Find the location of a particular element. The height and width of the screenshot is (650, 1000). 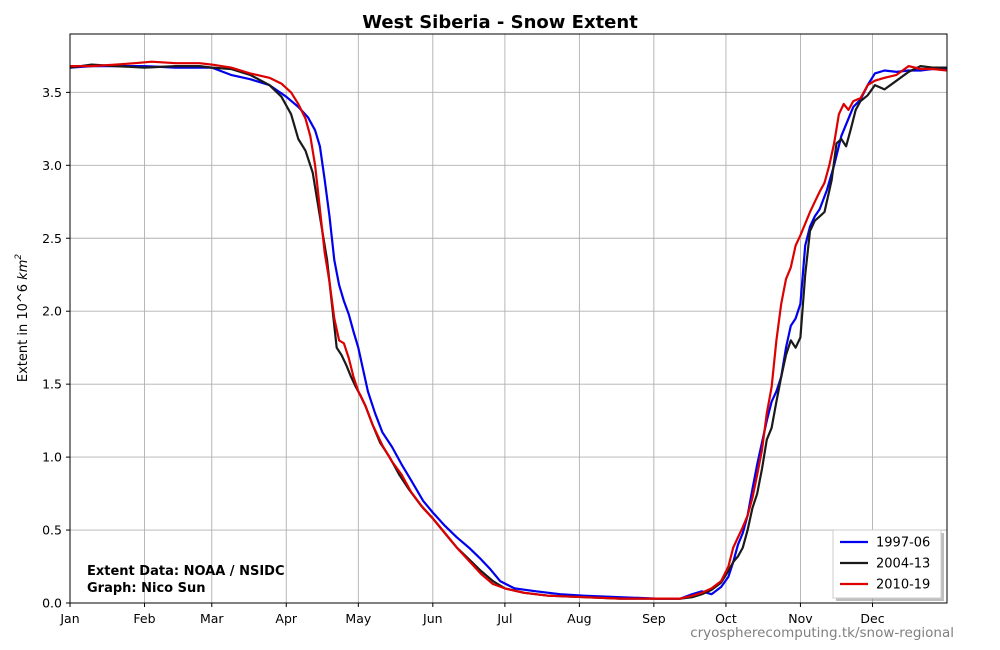

x-tick-label: Jun is located at coordinates (432, 618).